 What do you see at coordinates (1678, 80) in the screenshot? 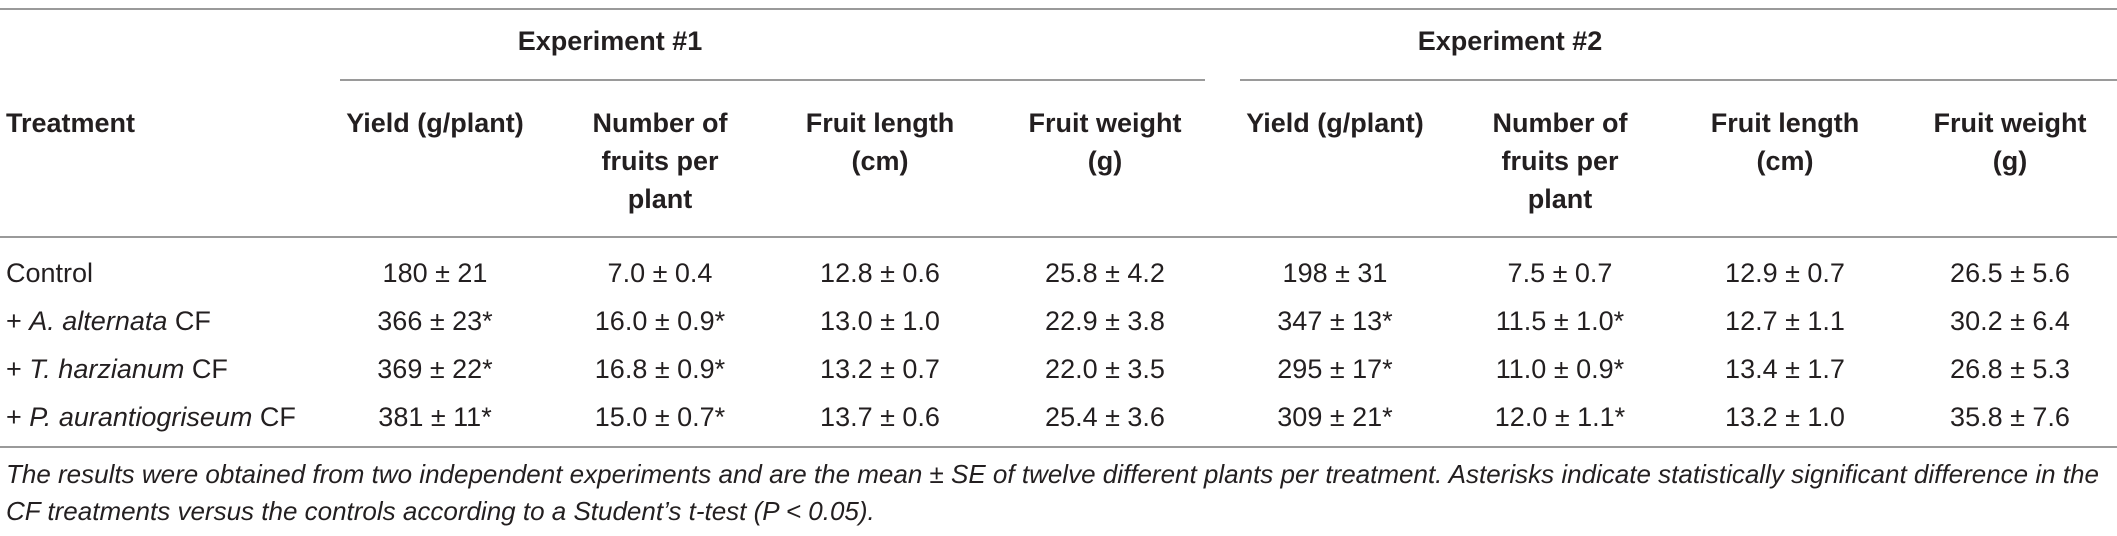
I see `experiment-2-rule` at bounding box center [1678, 80].